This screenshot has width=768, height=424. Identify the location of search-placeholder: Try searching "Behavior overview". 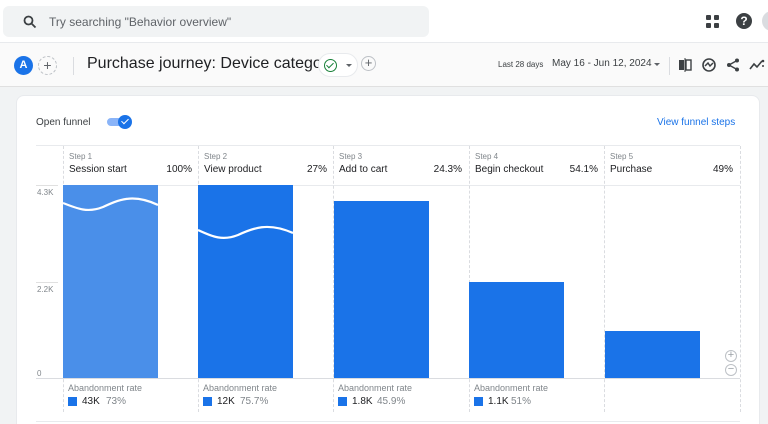
(140, 21).